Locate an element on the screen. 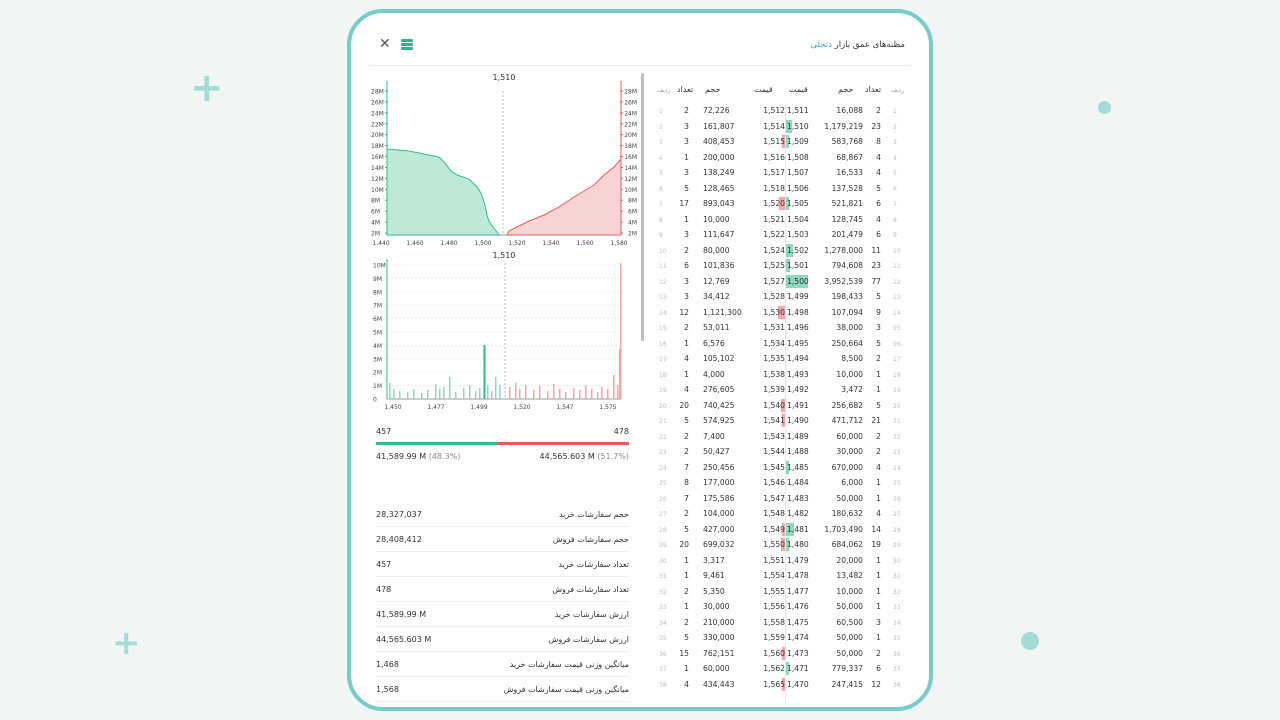 This screenshot has width=1280, height=720. order-book-row: 20 20 740,425 1,540 1,491 256,682 5 20 is located at coordinates (783, 406).